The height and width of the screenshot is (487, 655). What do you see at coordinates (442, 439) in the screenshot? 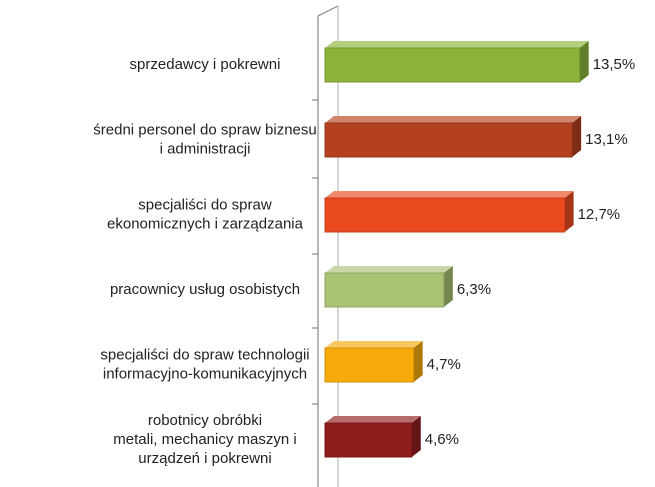
I see `value-label: 4,6%` at bounding box center [442, 439].